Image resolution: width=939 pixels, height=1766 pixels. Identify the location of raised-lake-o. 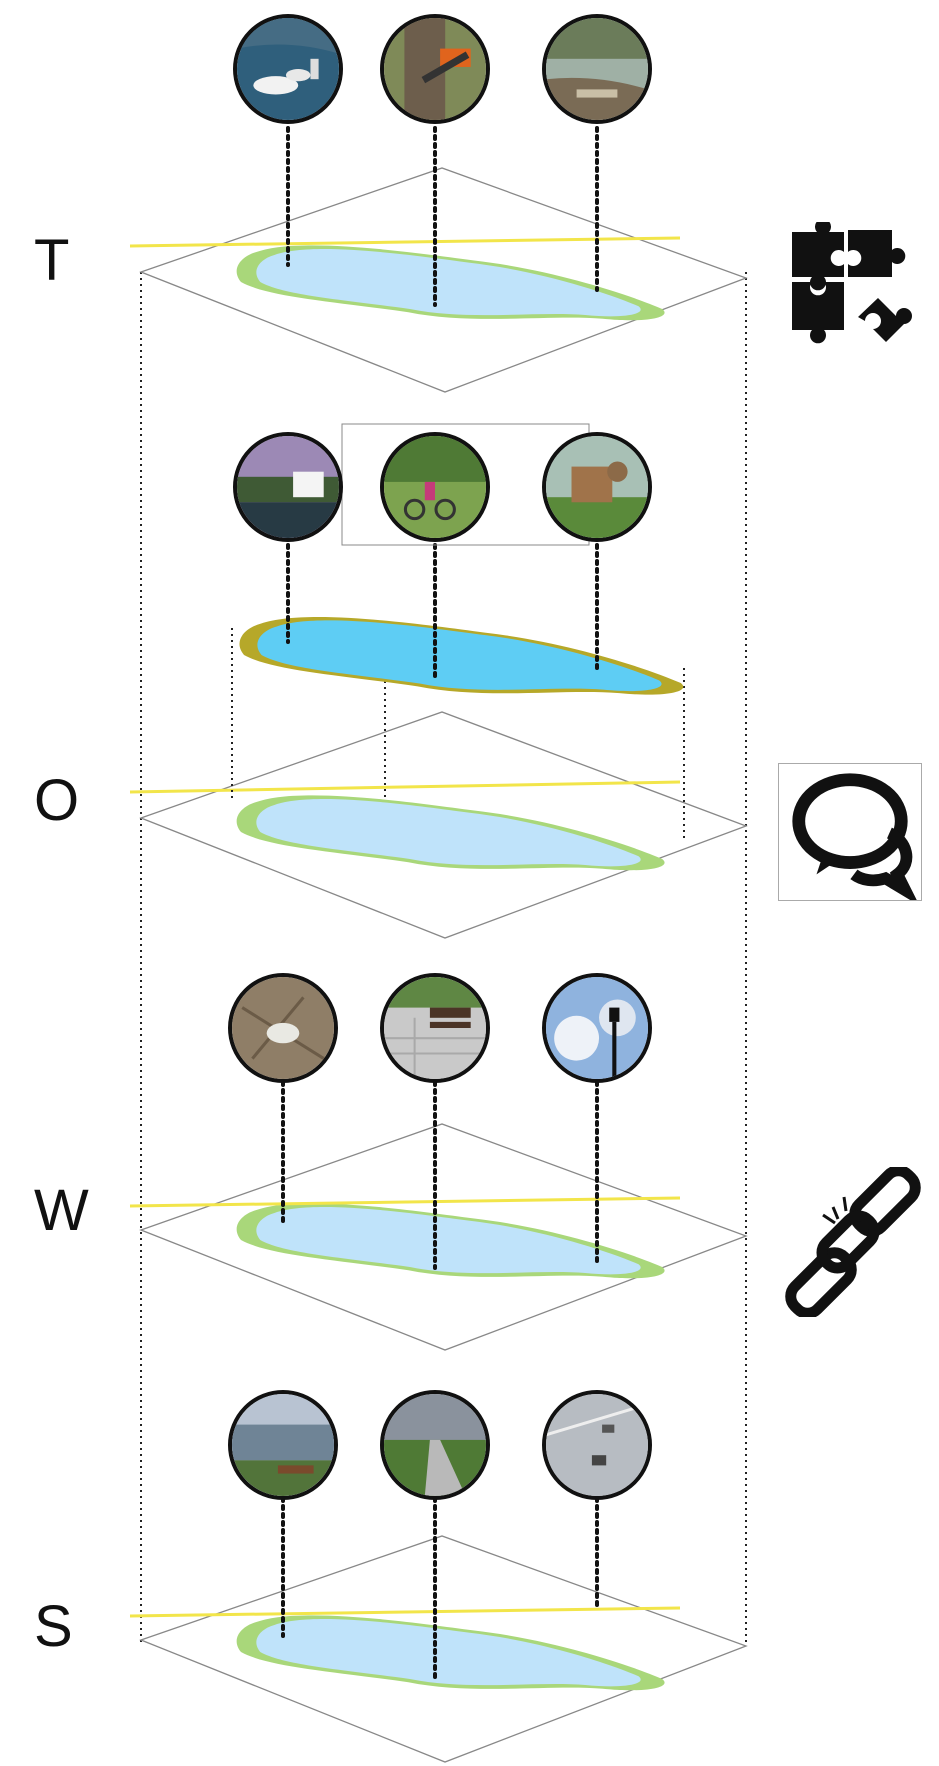
(461, 655).